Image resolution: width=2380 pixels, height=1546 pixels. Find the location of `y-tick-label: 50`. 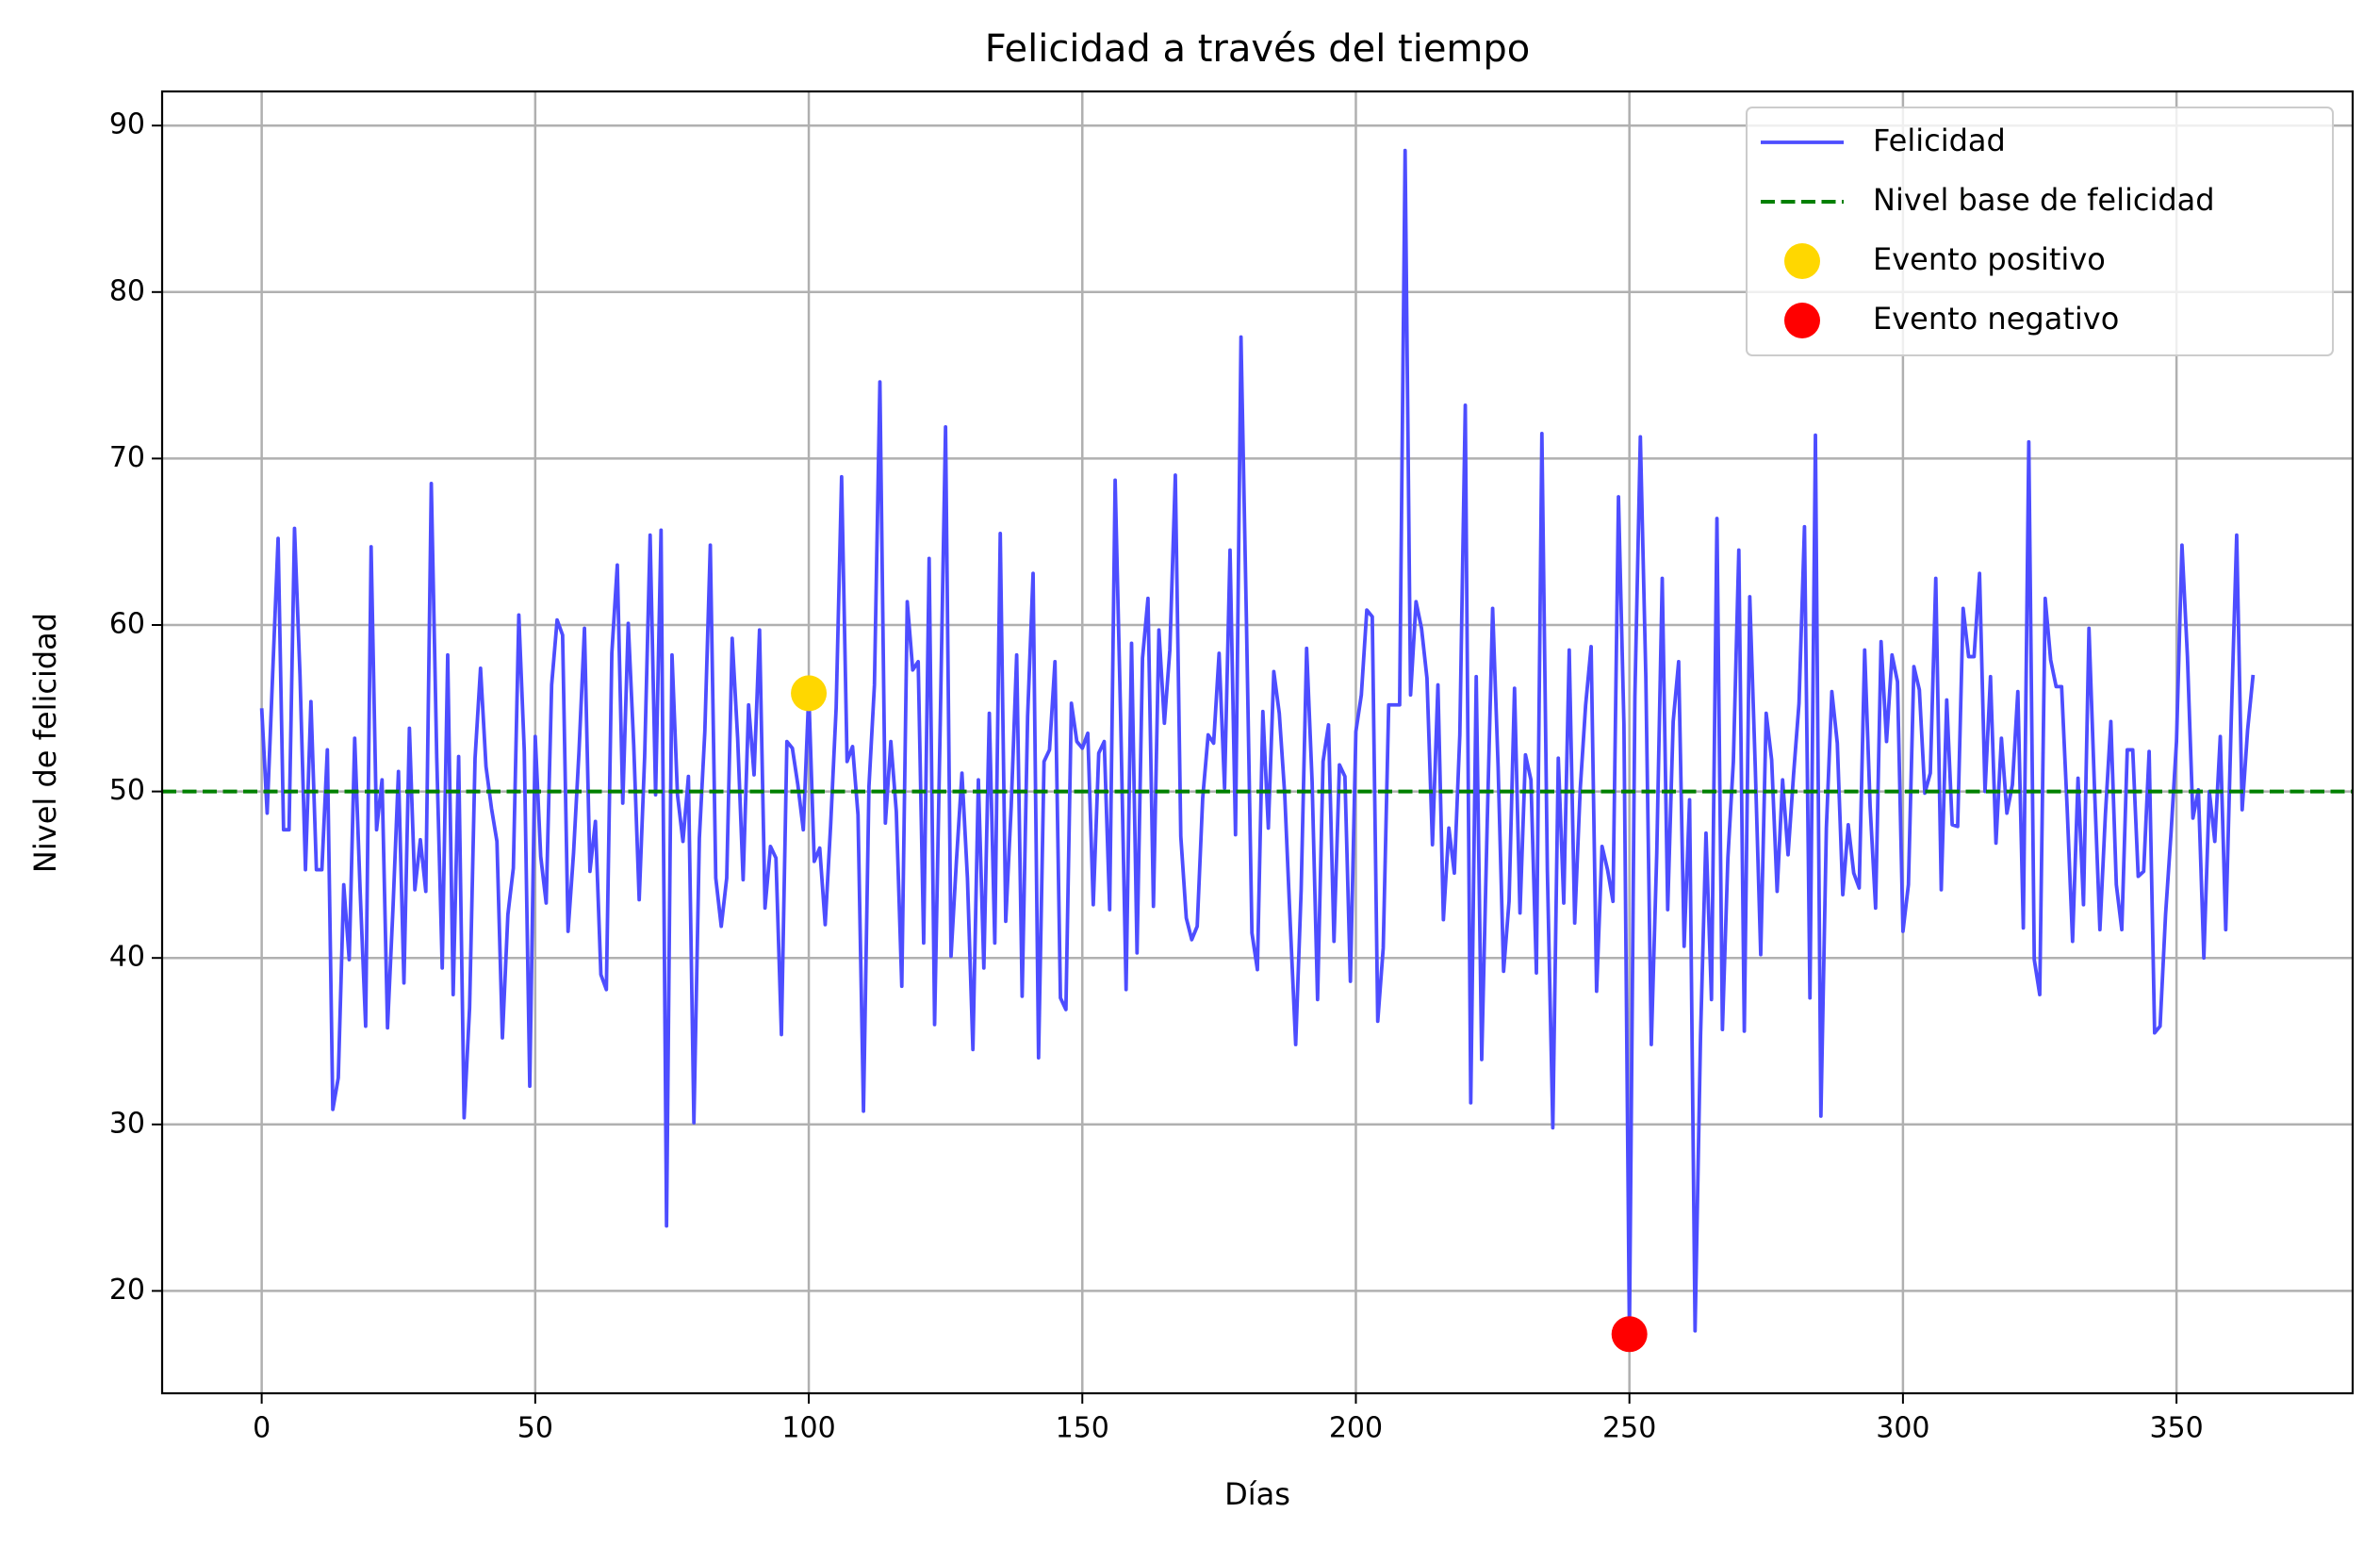

y-tick-label: 50 is located at coordinates (127, 790).